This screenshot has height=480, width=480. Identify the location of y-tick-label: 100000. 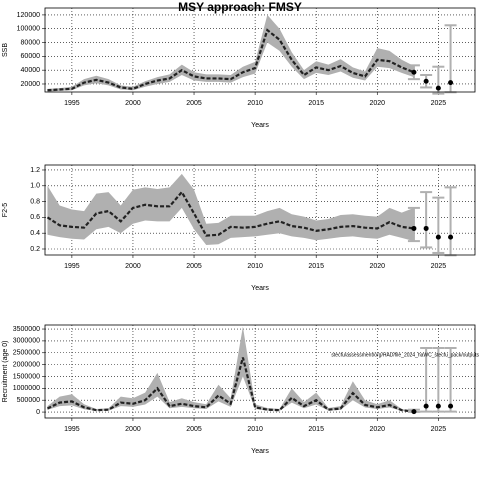
(28, 29).